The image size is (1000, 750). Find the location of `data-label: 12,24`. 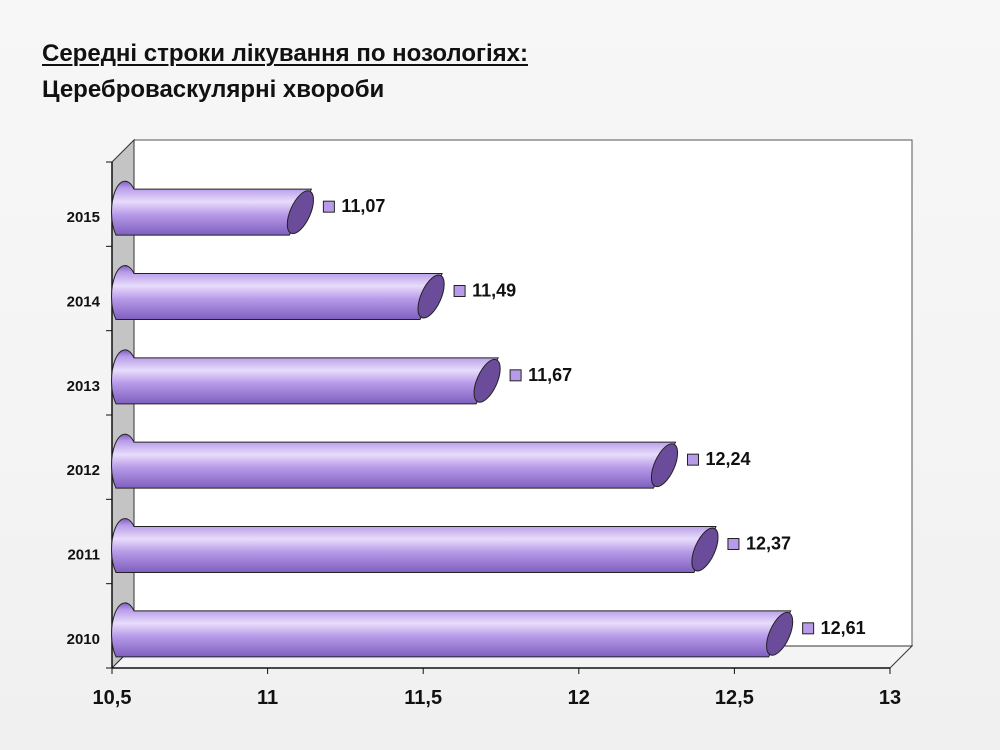

data-label: 12,24 is located at coordinates (727, 459).